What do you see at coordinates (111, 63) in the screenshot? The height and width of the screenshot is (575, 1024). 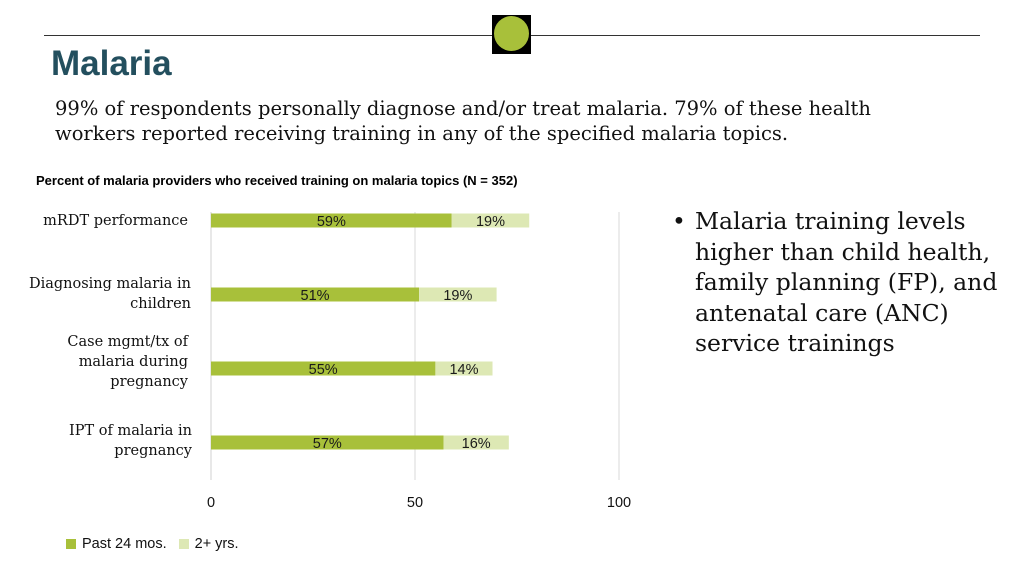 I see `page-title: Malaria` at bounding box center [111, 63].